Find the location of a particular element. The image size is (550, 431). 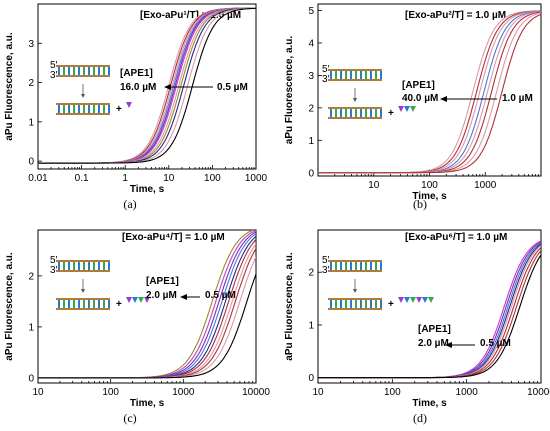

panel-label: (d) is located at coordinates (420, 418).